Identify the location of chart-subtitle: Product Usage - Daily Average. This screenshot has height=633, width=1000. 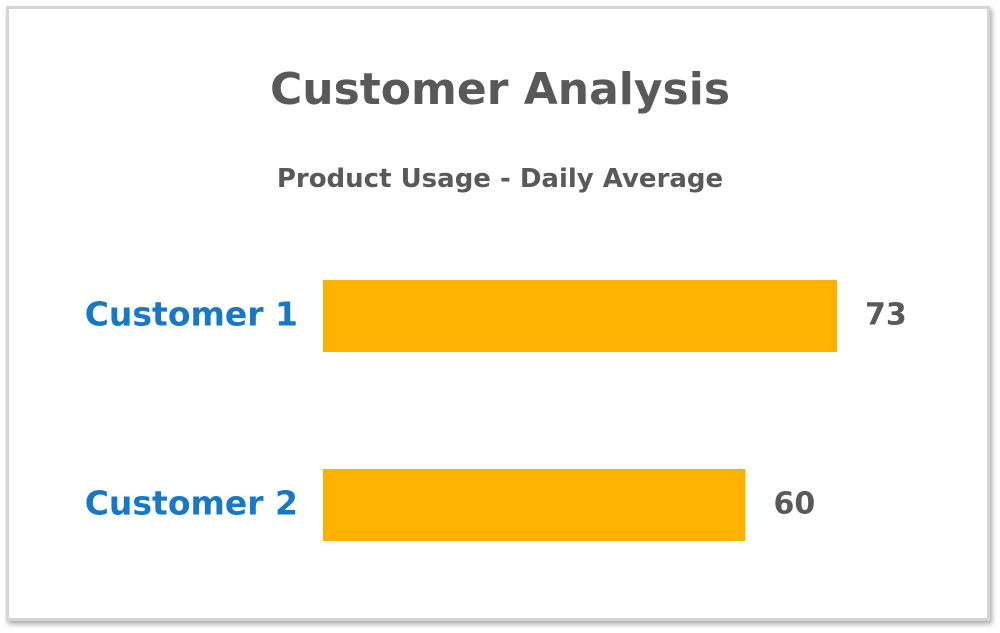
(500, 179).